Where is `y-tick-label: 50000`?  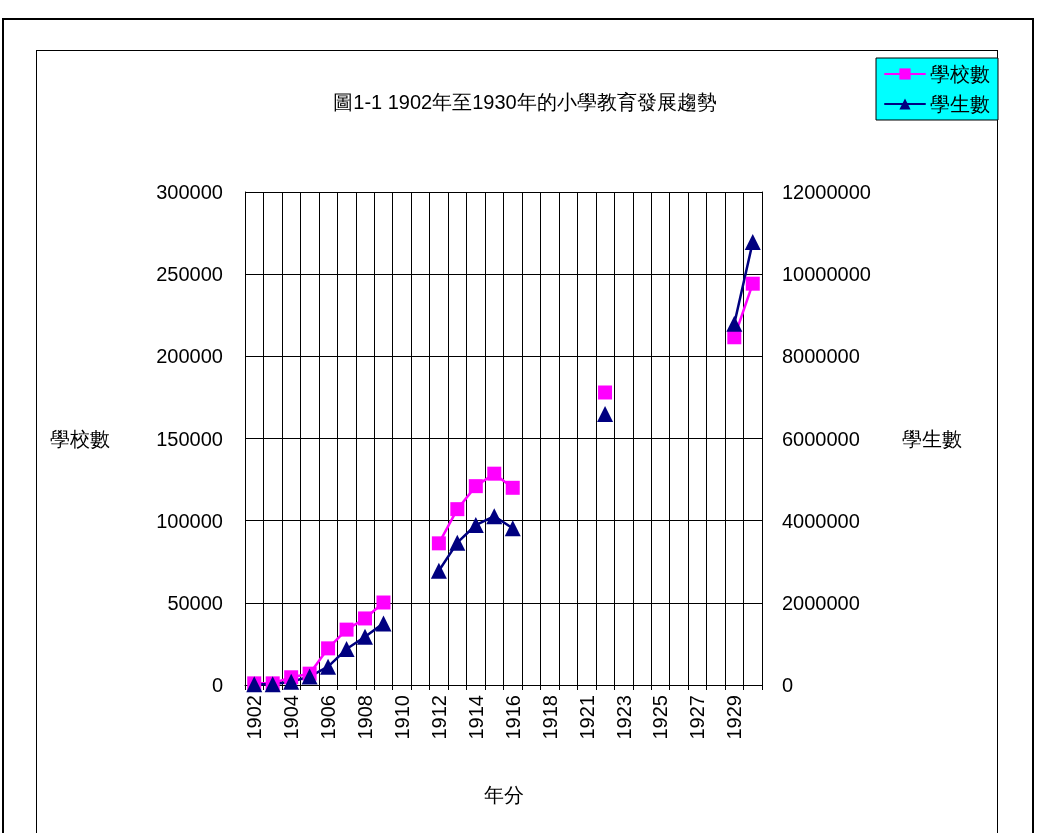
y-tick-label: 50000 is located at coordinates (195, 602).